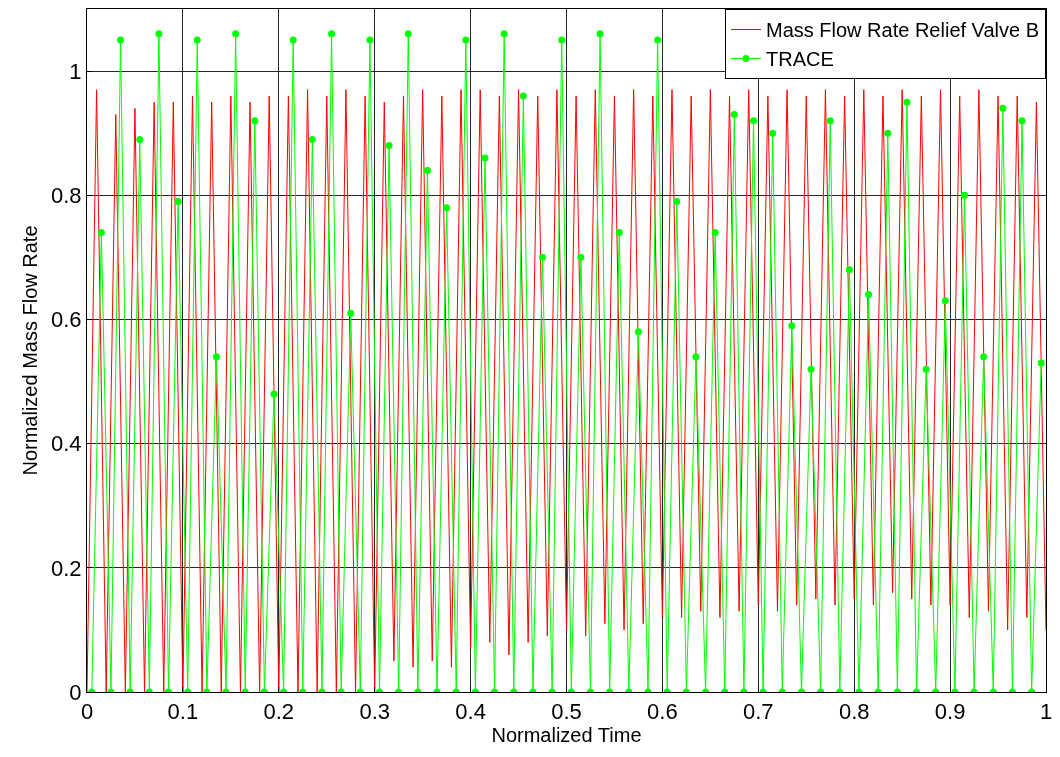  Describe the element at coordinates (29, 350) in the screenshot. I see `y-axis-title: Normalized Mass Flow Rate` at that location.